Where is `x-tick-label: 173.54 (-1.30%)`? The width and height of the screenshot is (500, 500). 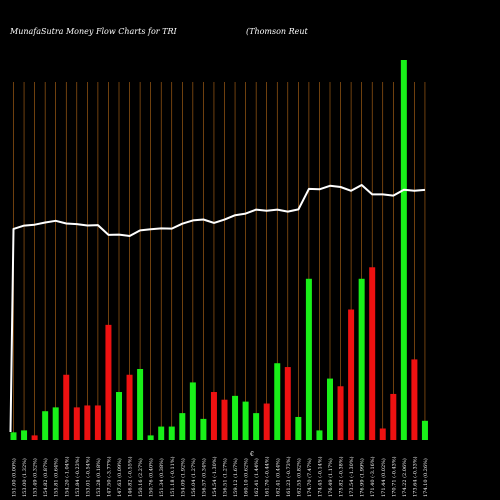
x-tick-label: 173.54 (-1.30%) is located at coordinates (351, 476).